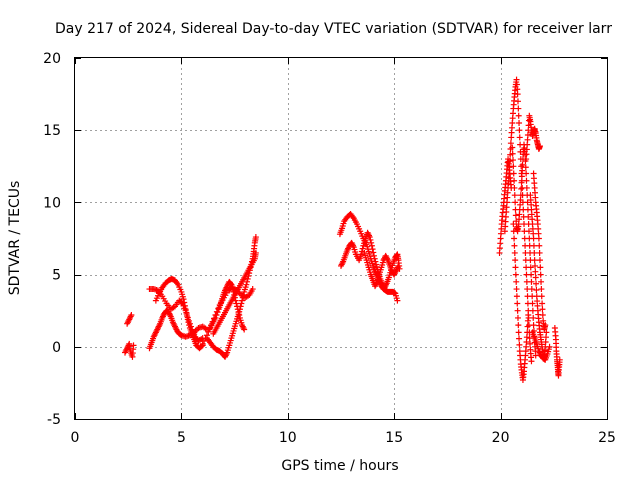  What do you see at coordinates (181, 438) in the screenshot?
I see `x-tick-label: 5` at bounding box center [181, 438].